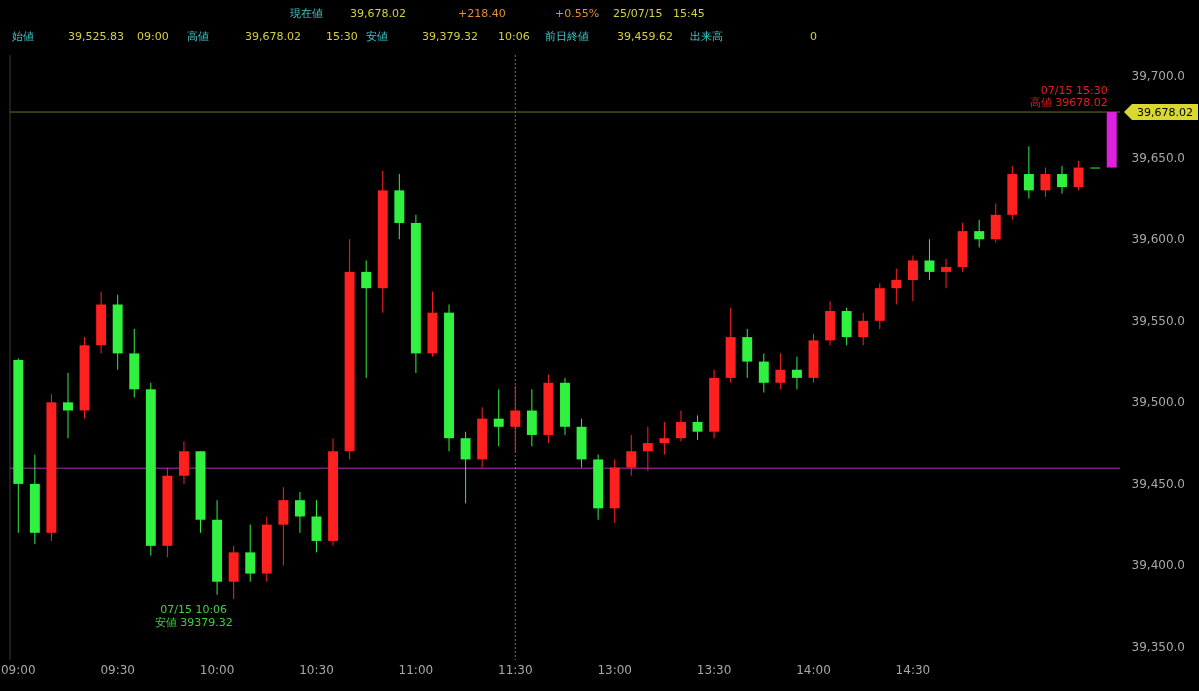  What do you see at coordinates (638, 13) in the screenshot?
I see `text: 25/07/15` at bounding box center [638, 13].